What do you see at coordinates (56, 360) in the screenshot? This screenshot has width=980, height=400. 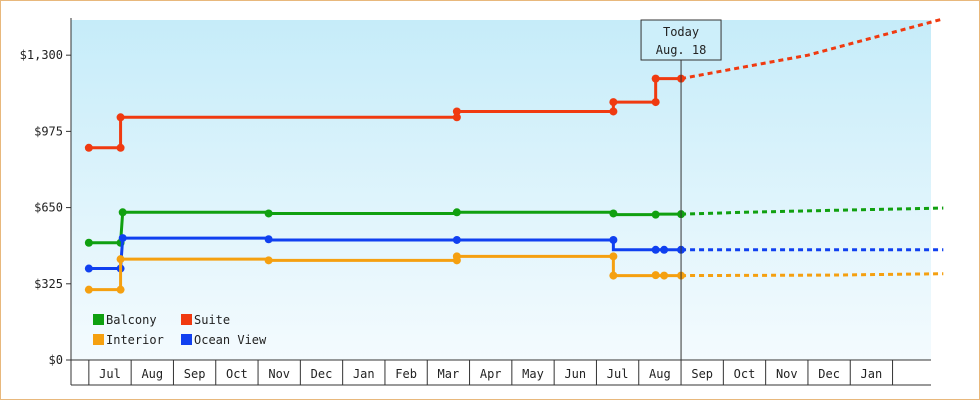 I see `y-tick-label: $0` at bounding box center [56, 360].